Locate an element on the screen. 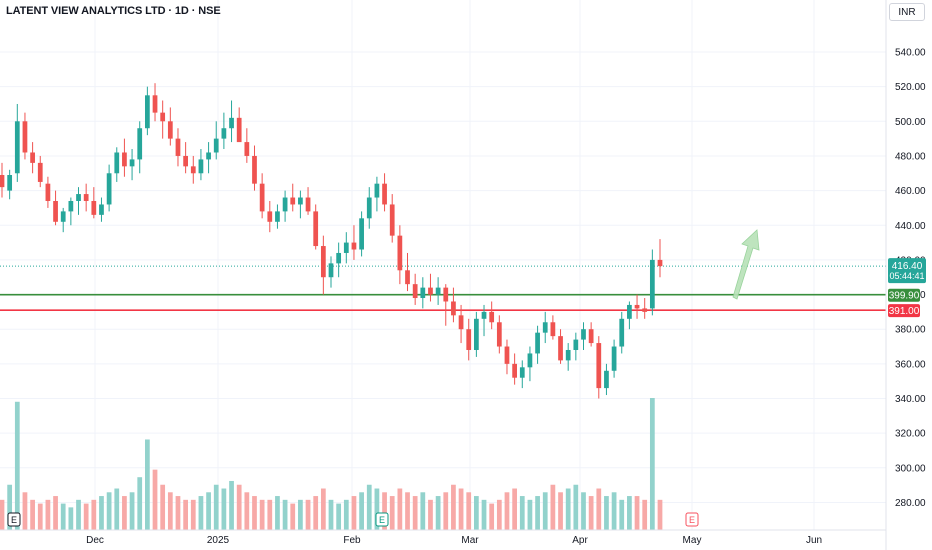 The width and height of the screenshot is (932, 550). earnings-marker is located at coordinates (692, 519).